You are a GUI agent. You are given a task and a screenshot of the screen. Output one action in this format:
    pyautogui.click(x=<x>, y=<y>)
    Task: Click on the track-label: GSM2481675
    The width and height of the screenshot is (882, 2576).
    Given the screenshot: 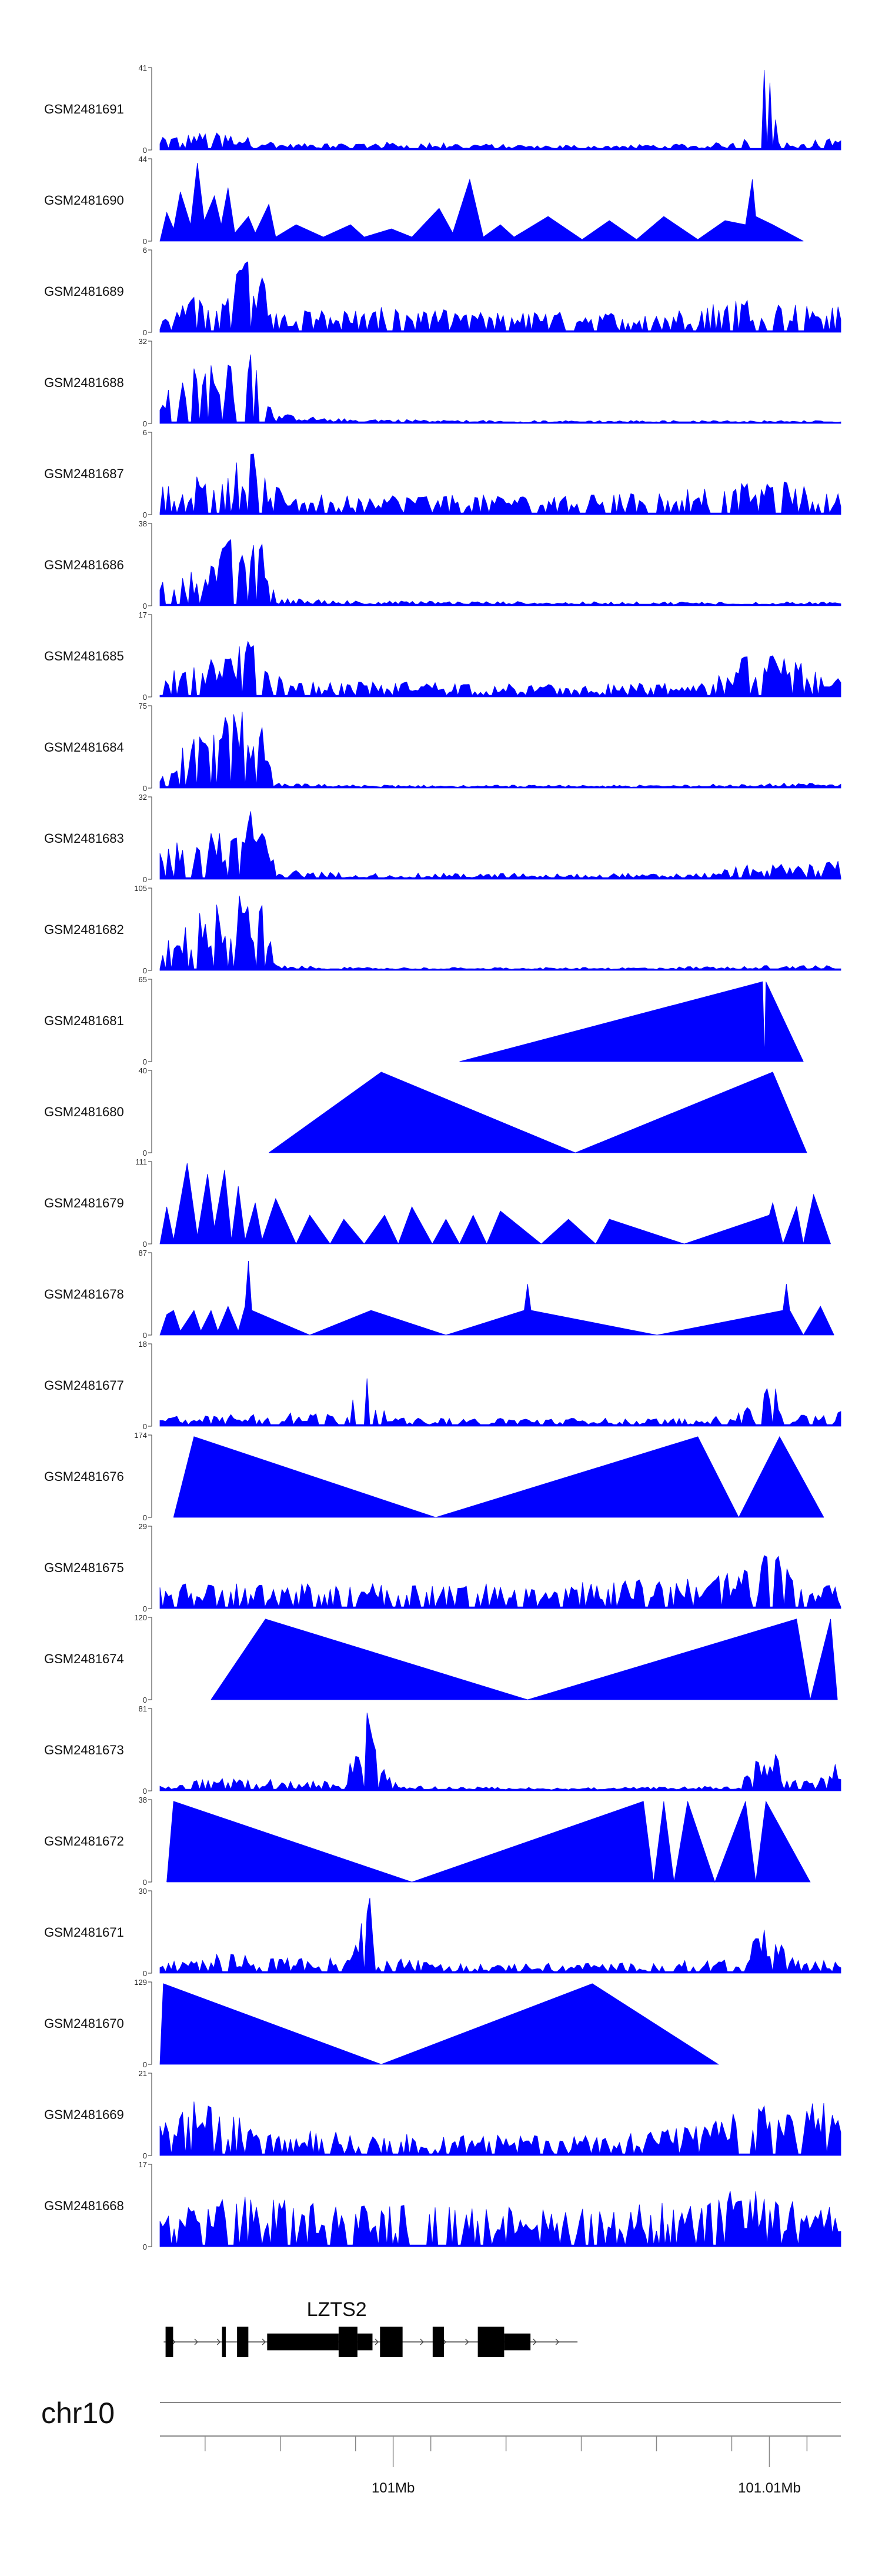 What is the action you would take?
    pyautogui.click(x=84, y=1567)
    